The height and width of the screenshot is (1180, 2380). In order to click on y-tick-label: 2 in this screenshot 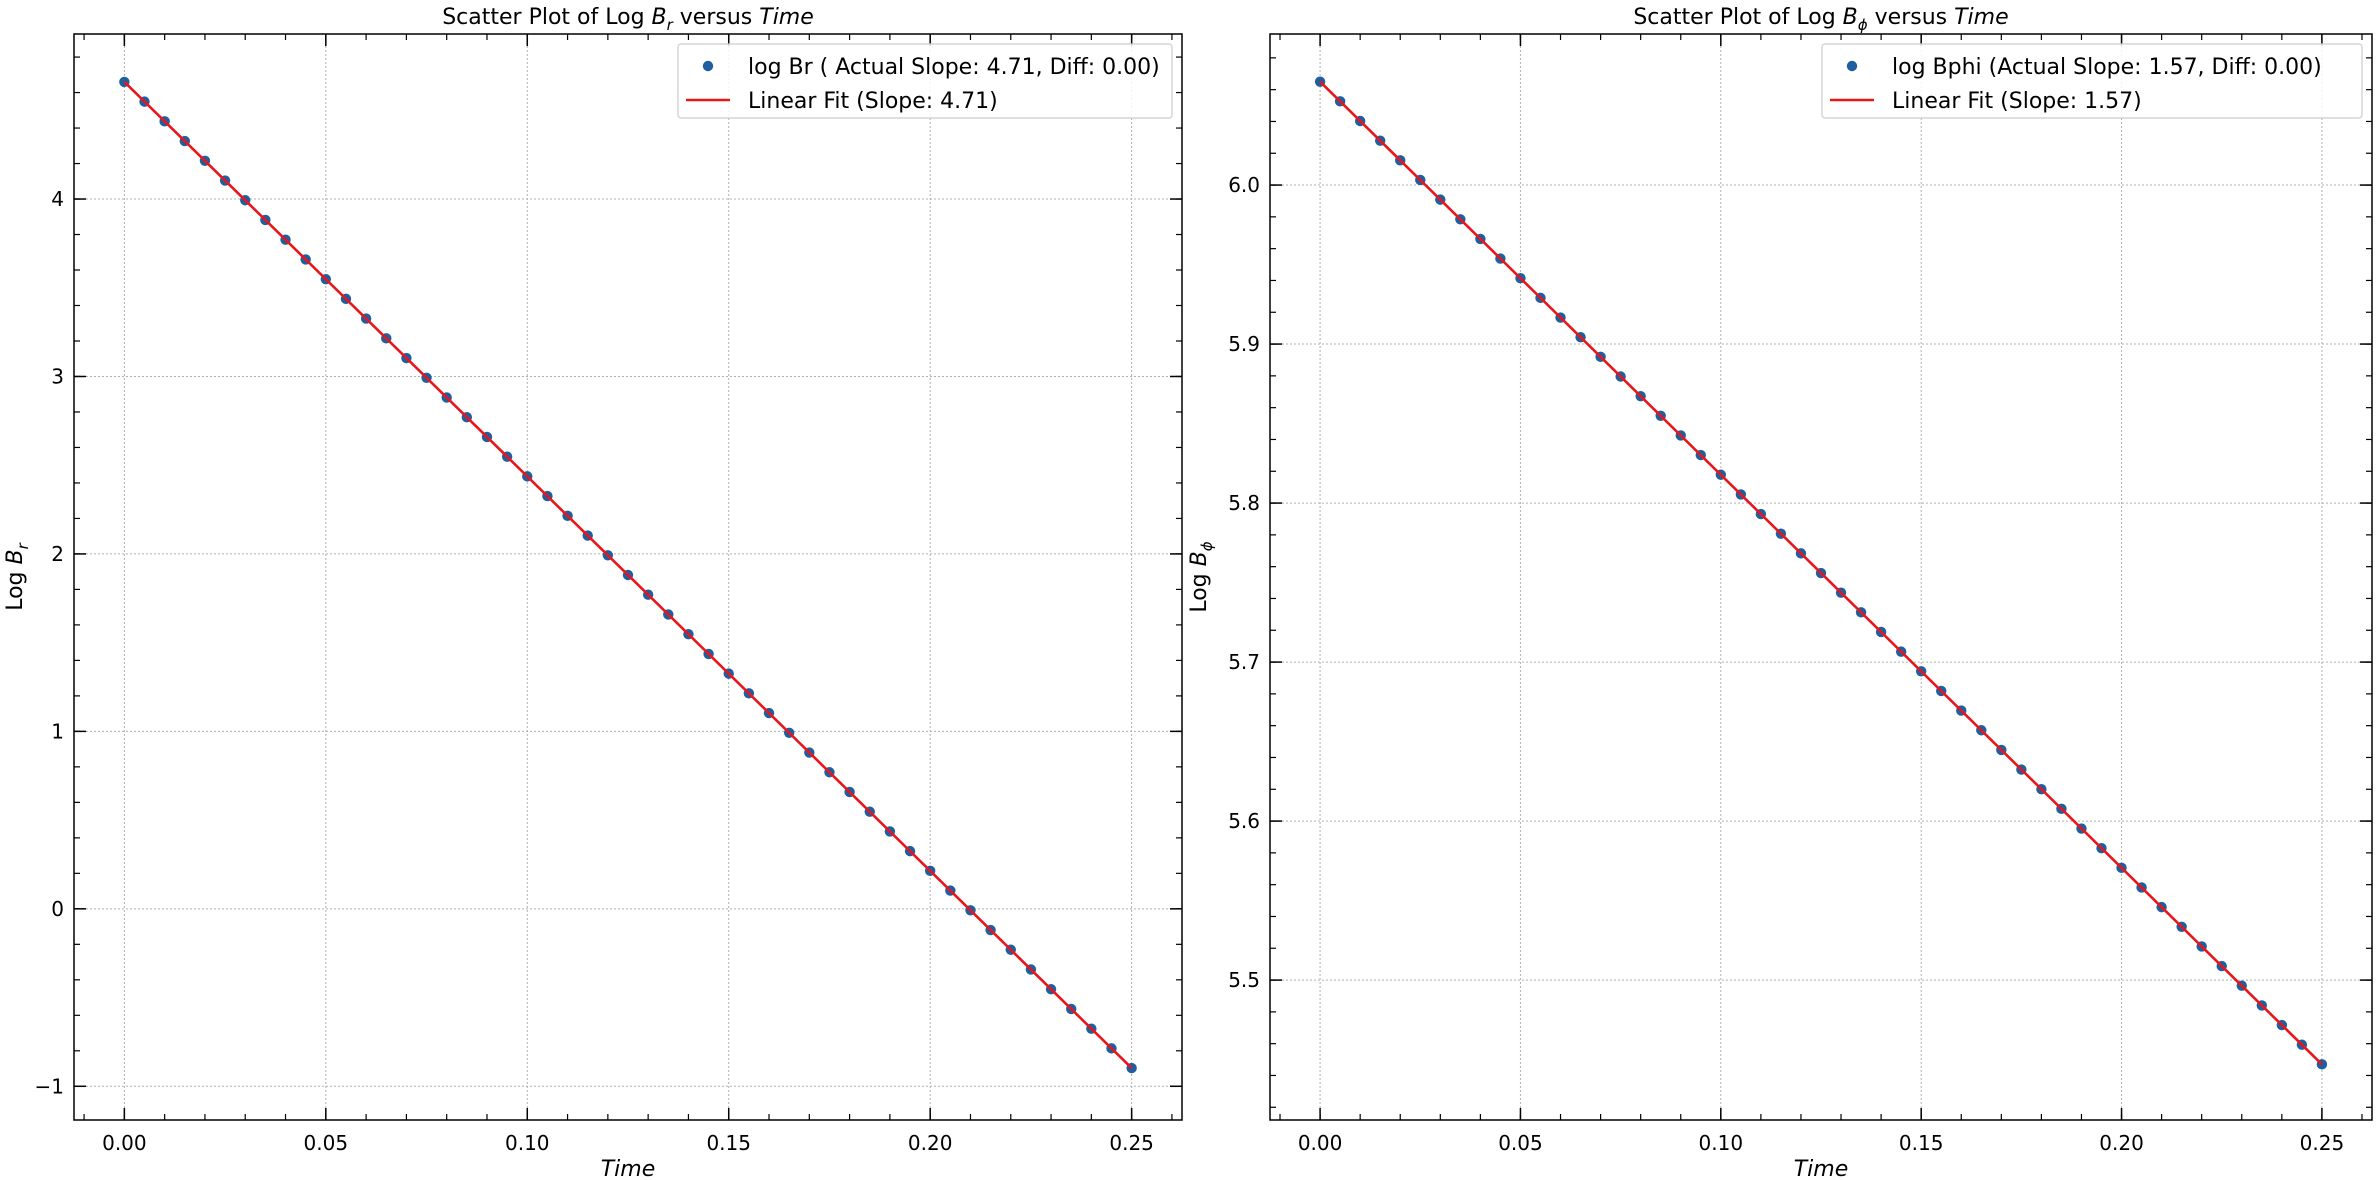, I will do `click(57, 554)`.